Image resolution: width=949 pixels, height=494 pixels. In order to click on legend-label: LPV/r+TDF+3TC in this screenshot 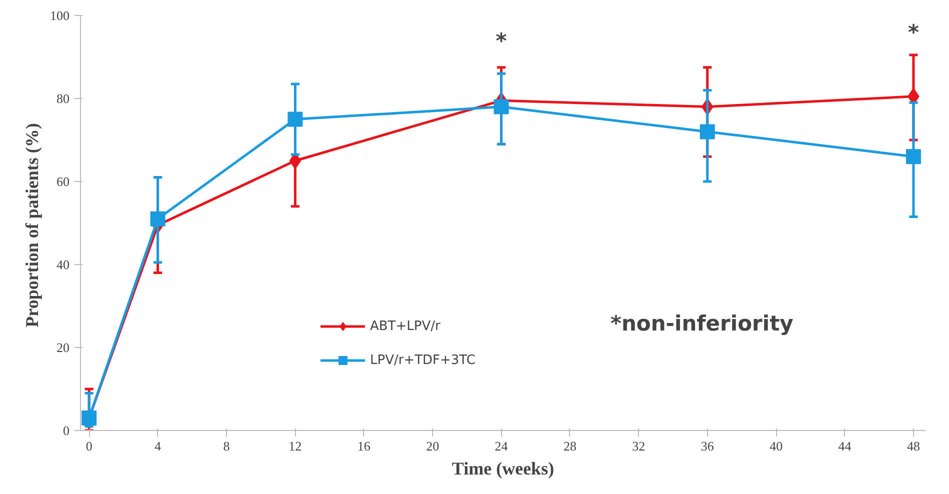, I will do `click(423, 360)`.